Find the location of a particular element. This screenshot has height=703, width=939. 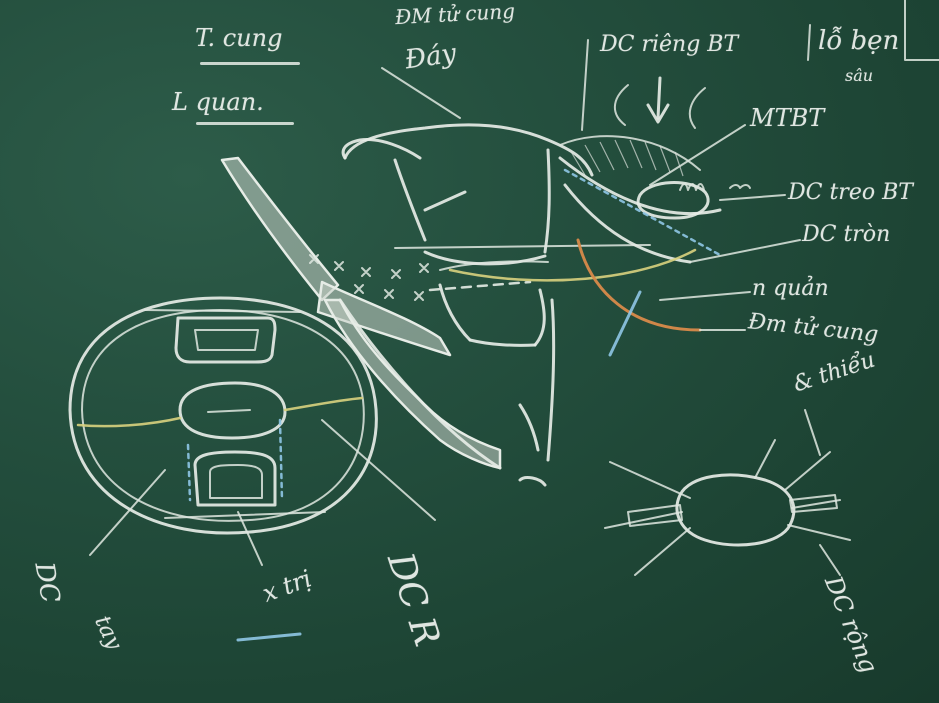

star-rect-right is located at coordinates (813, 503).